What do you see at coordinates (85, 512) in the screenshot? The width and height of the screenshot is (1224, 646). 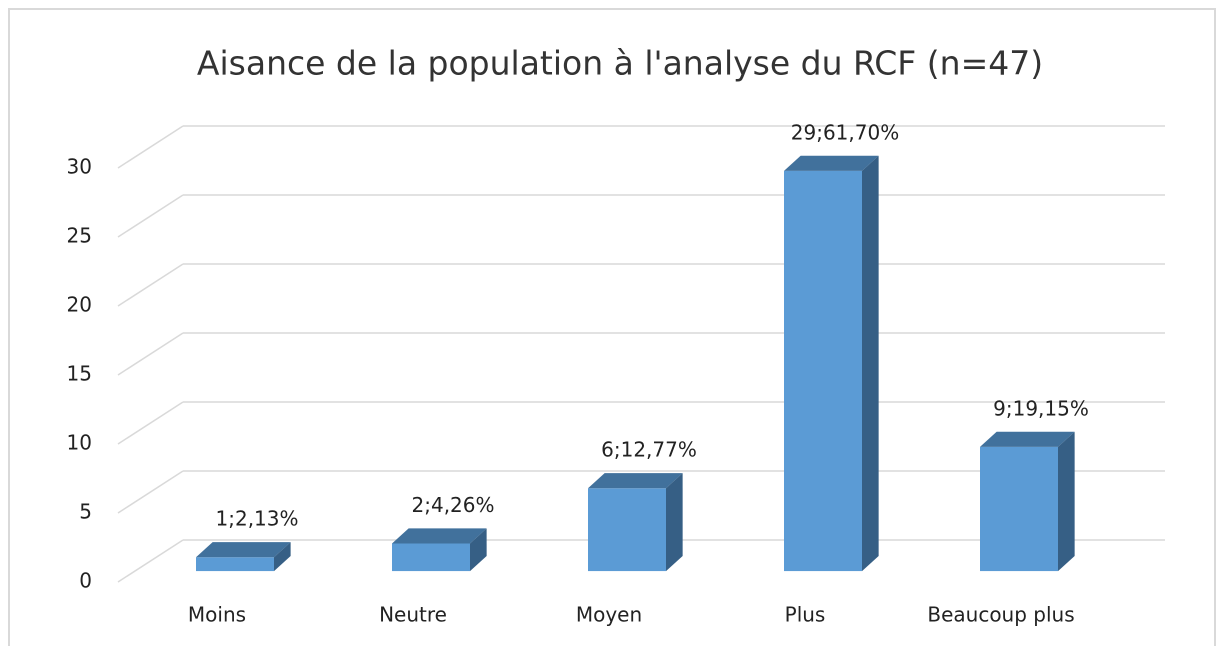 I see `y-tick-label: 5` at bounding box center [85, 512].